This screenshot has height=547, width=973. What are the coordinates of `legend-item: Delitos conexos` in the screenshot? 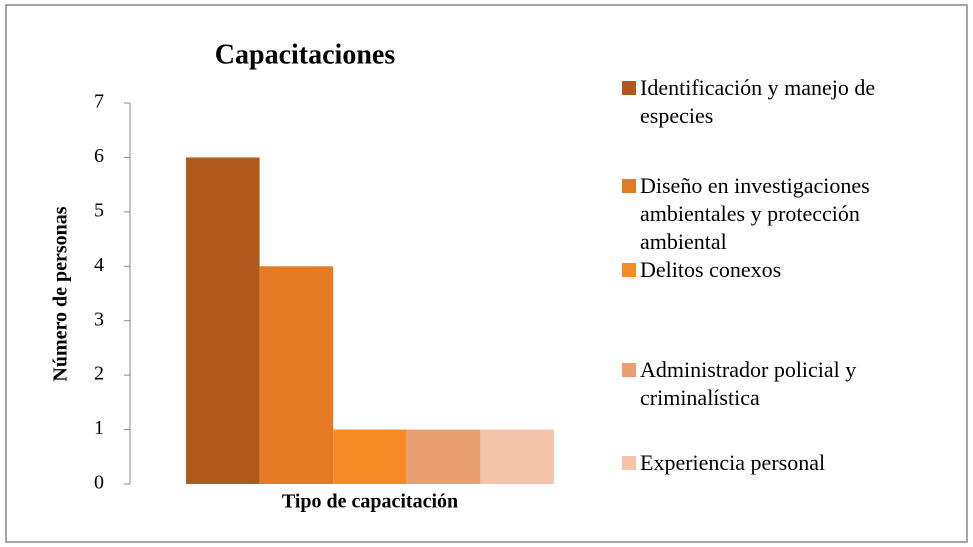 It's located at (787, 270).